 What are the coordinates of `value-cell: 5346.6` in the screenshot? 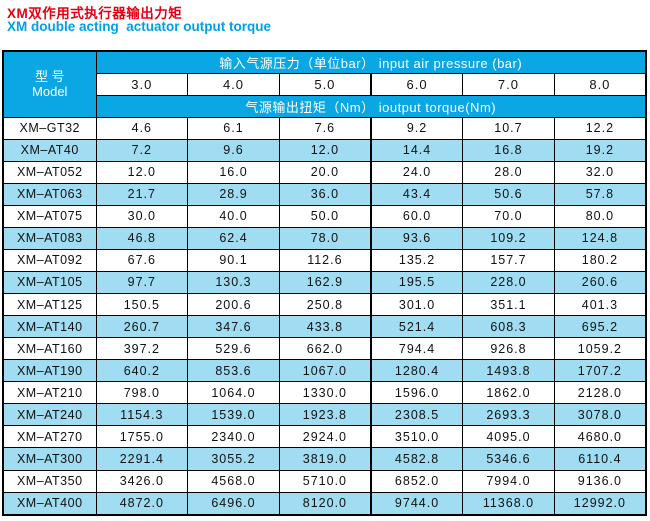 It's located at (508, 459).